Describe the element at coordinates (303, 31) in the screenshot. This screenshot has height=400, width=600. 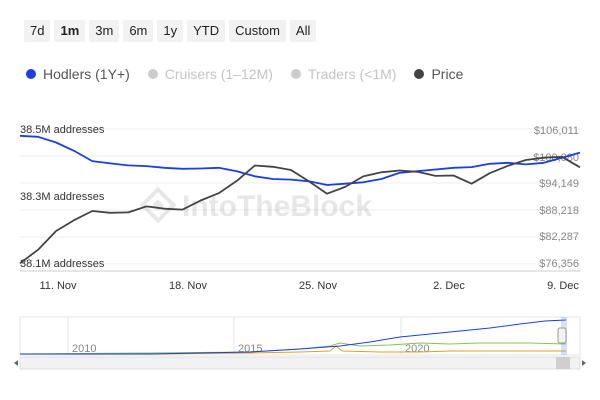
I see `range-button-all: All` at that location.